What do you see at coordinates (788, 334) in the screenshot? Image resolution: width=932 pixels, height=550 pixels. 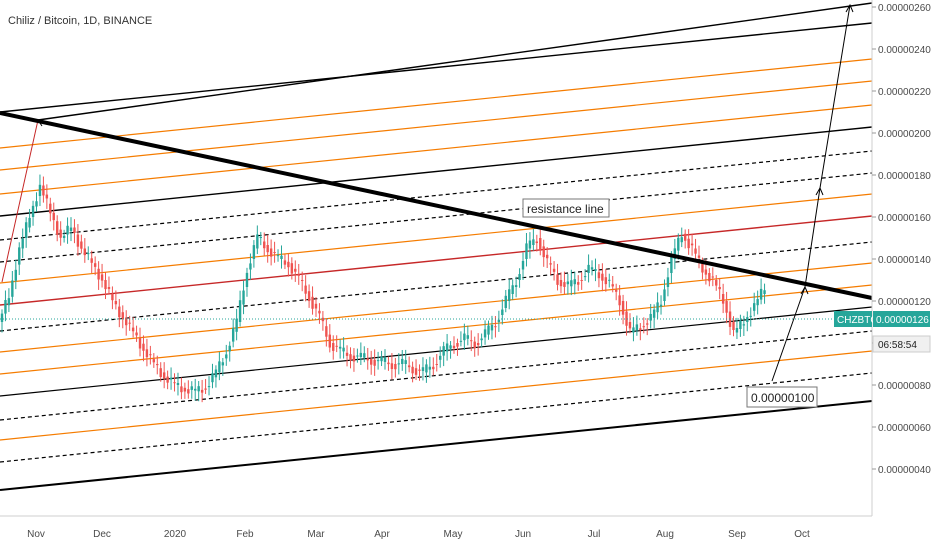 I see `projection-arrow` at bounding box center [788, 334].